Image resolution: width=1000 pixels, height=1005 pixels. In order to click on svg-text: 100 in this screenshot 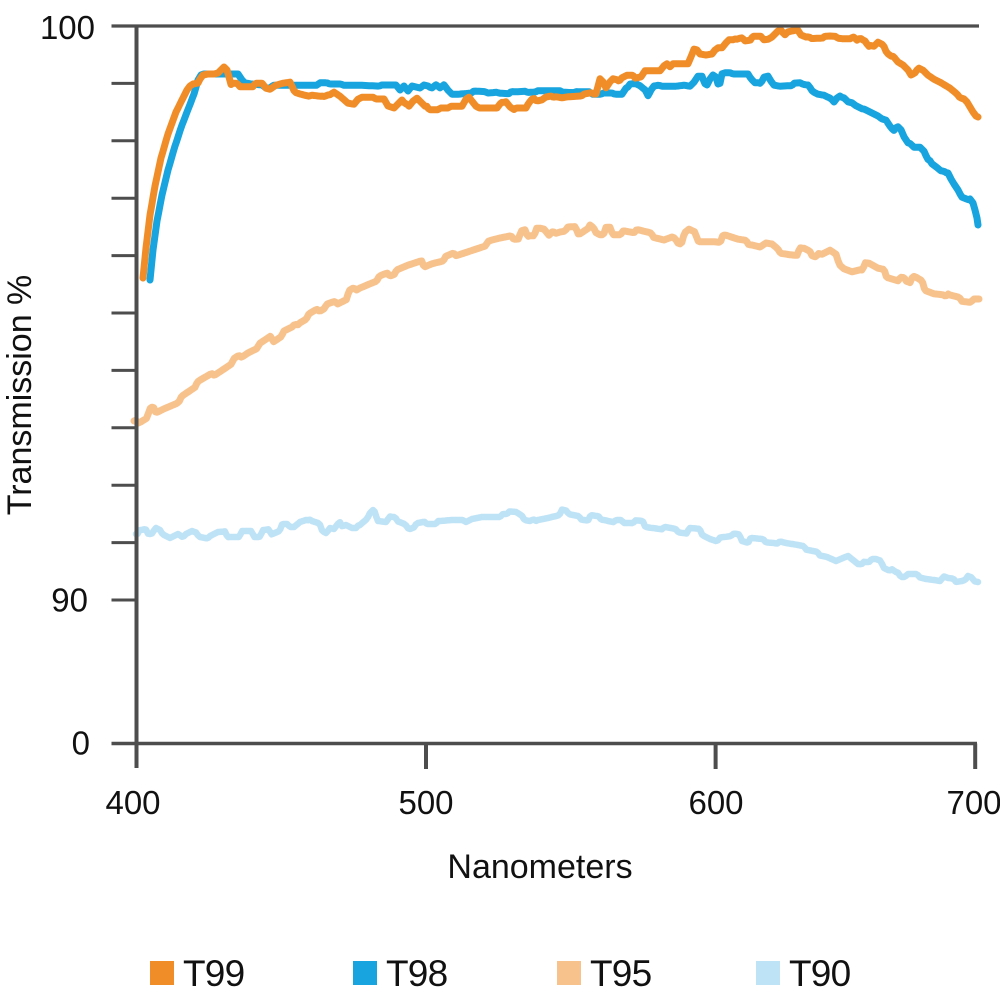, I will do `click(67, 27)`.